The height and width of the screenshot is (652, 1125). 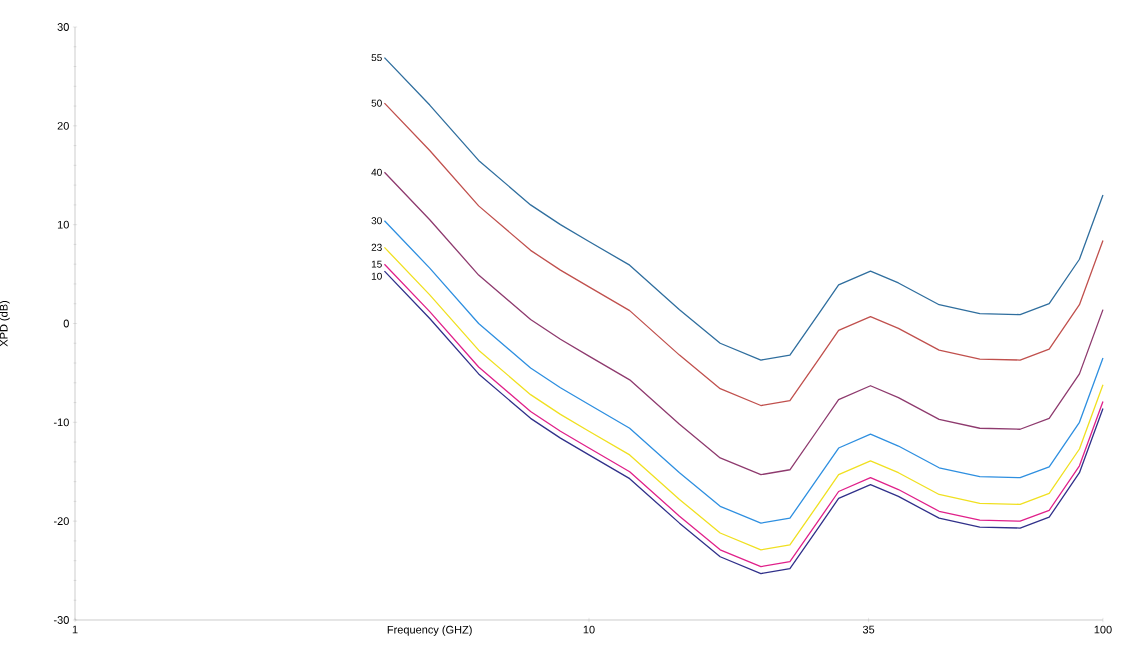 What do you see at coordinates (589, 629) in the screenshot?
I see `x-tick-label: 10` at bounding box center [589, 629].